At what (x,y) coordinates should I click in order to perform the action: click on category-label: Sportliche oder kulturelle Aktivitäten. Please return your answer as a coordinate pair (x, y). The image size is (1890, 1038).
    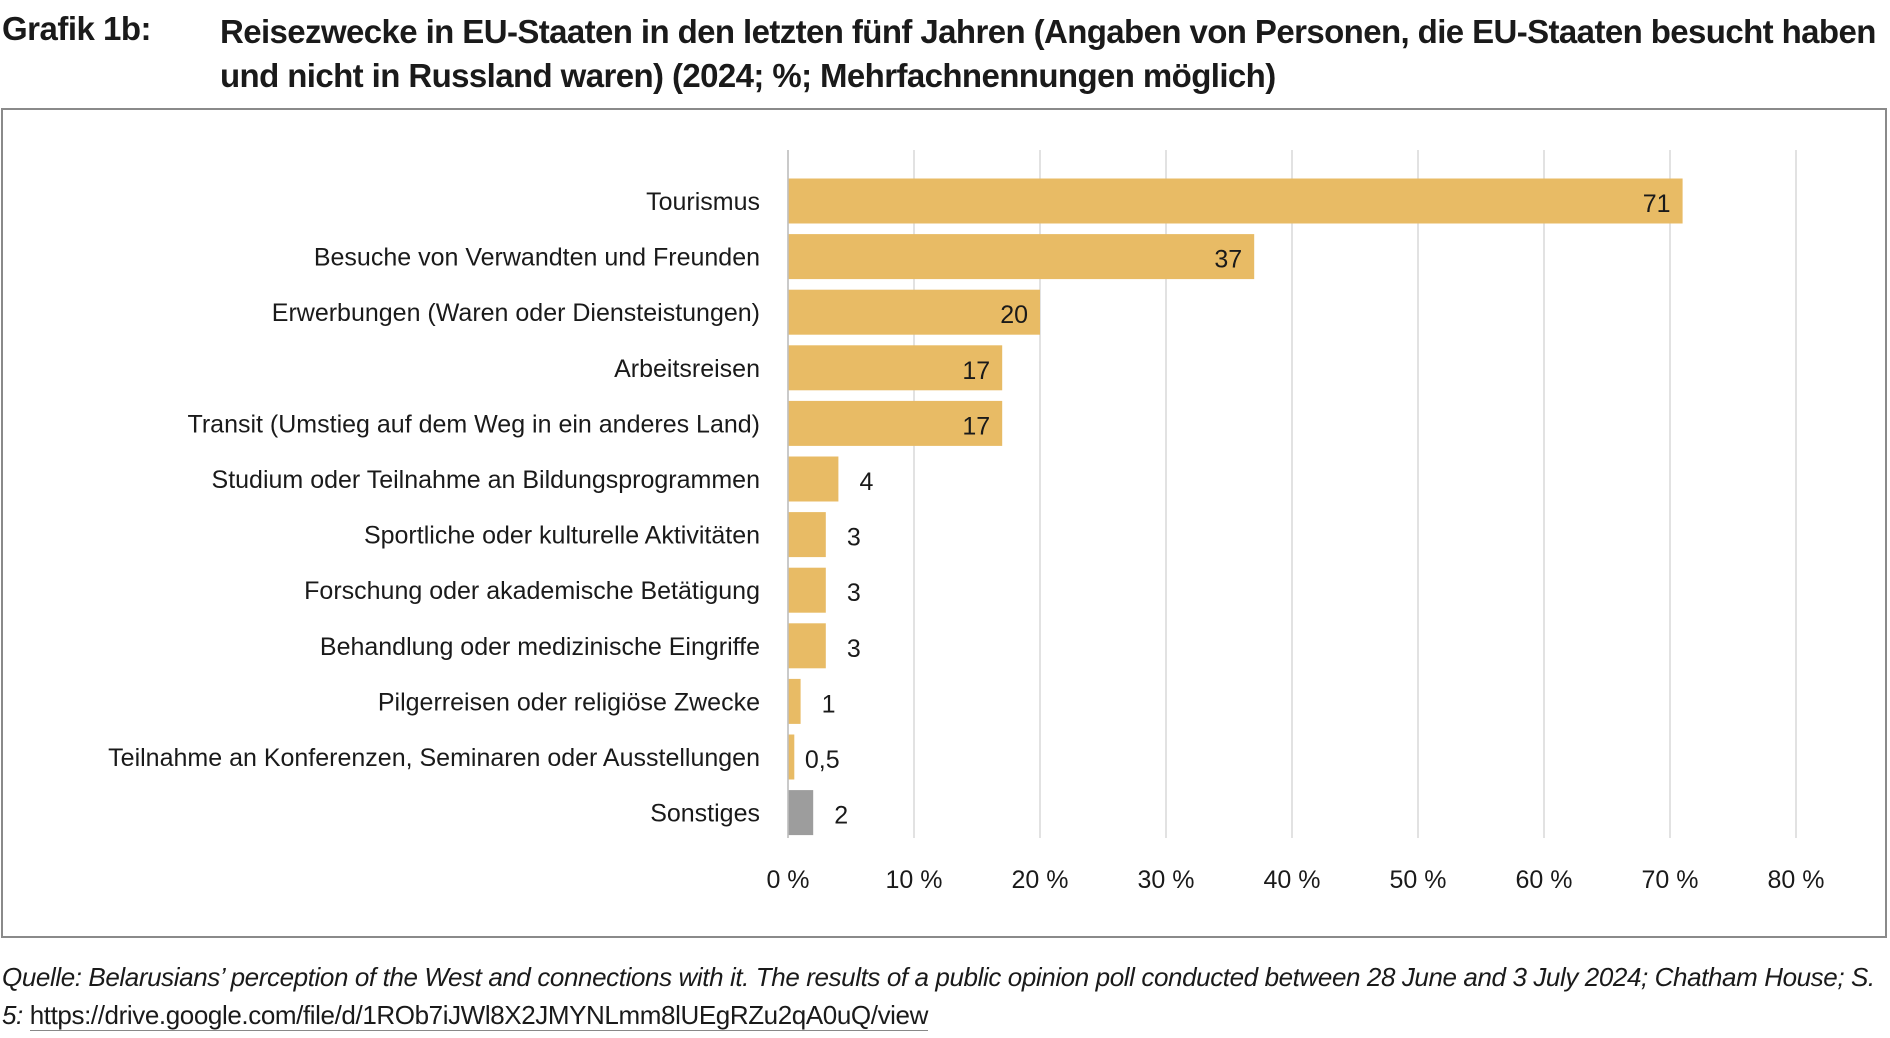
    Looking at the image, I should click on (562, 536).